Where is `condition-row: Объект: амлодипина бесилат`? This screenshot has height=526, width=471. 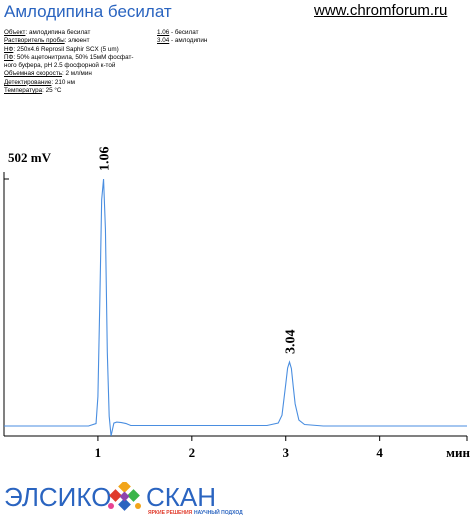
condition-row: Объект: амлодипина бесилат is located at coordinates (79, 33).